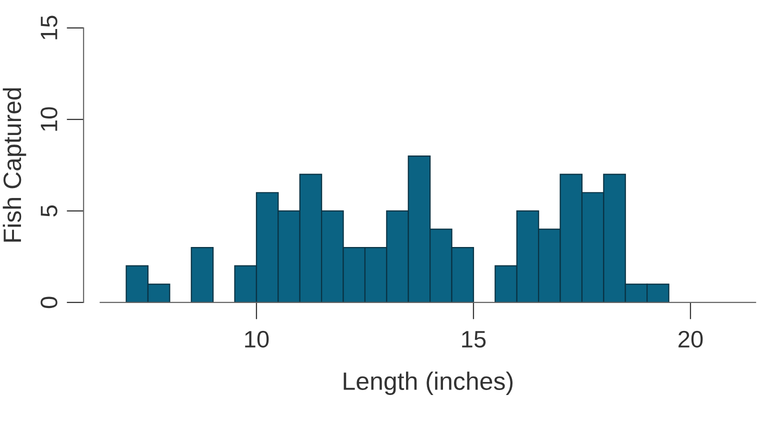 This screenshot has height=429, width=771. Describe the element at coordinates (49, 119) in the screenshot. I see `y-tick-label: 10` at that location.